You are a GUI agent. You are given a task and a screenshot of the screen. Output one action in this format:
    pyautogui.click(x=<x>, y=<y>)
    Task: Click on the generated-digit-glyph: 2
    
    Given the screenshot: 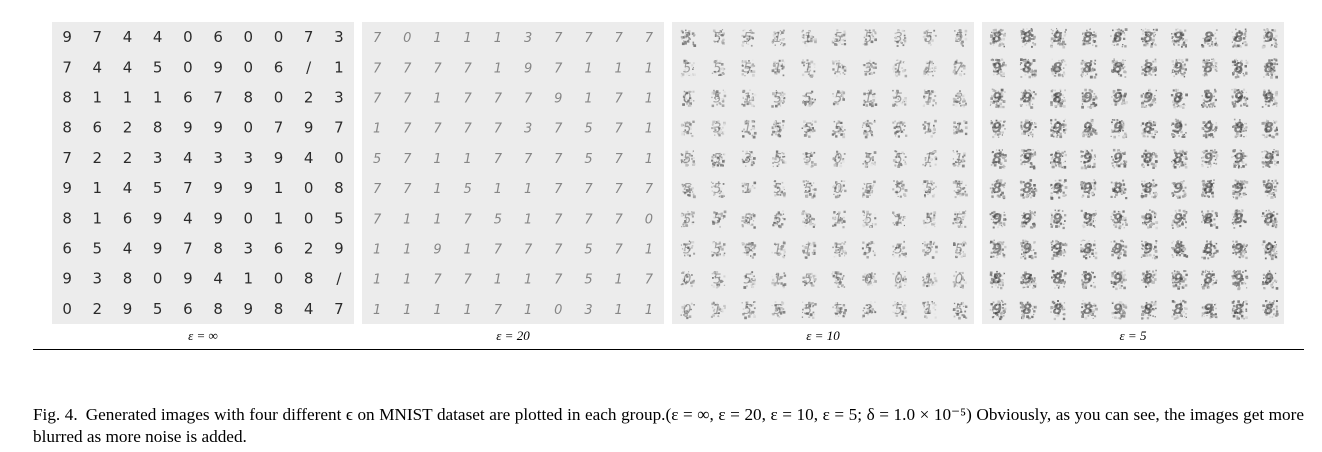 What is the action you would take?
    pyautogui.click(x=98, y=158)
    